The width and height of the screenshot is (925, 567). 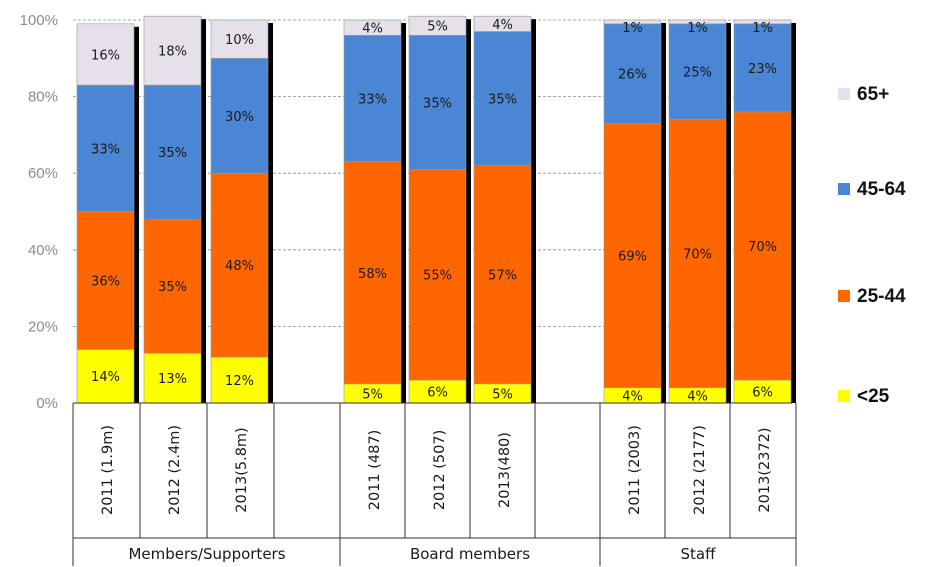 What do you see at coordinates (881, 189) in the screenshot?
I see `legend-label: 45-64` at bounding box center [881, 189].